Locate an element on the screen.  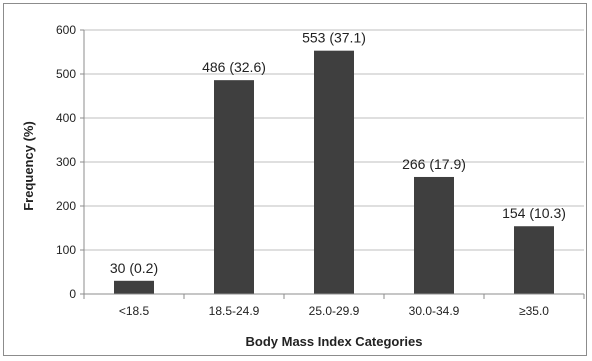
y-tick-label: 300 is located at coordinates (66, 162).